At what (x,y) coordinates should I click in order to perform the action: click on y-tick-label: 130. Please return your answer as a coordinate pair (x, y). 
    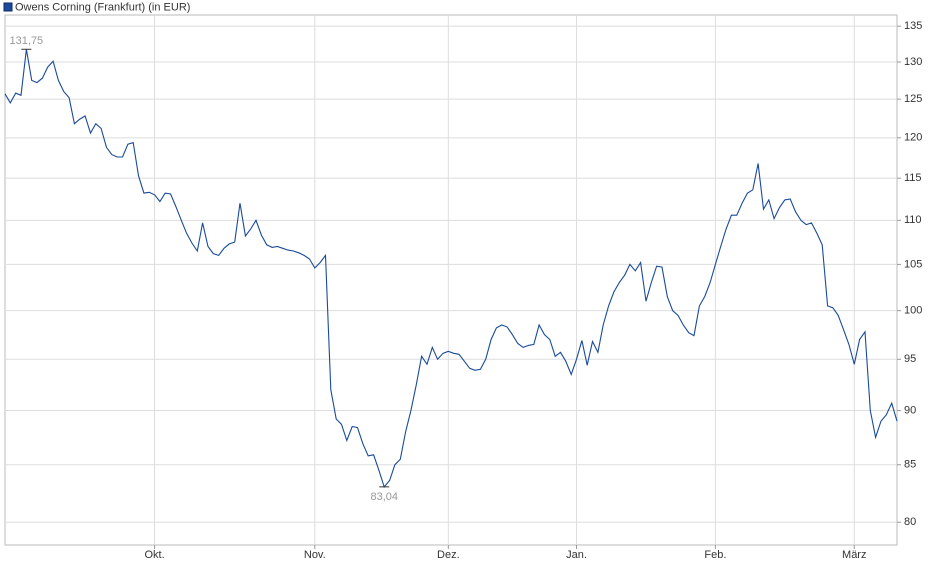
    Looking at the image, I should click on (913, 62).